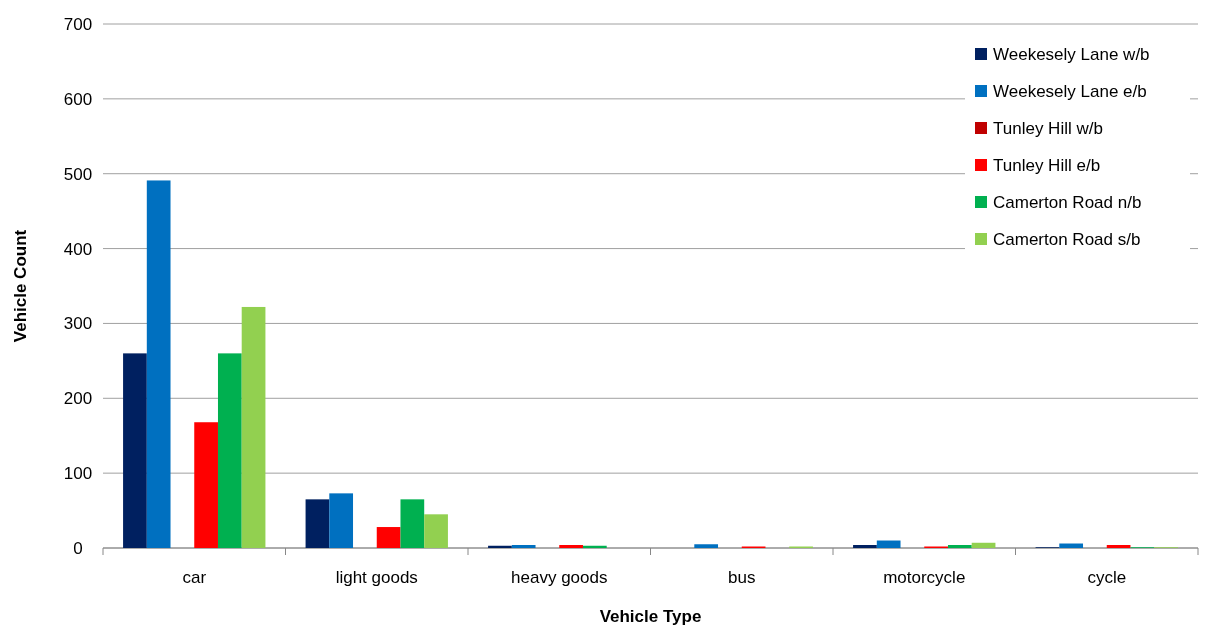  Describe the element at coordinates (1048, 128) in the screenshot. I see `legend-label: Tunley Hill w/b` at that location.